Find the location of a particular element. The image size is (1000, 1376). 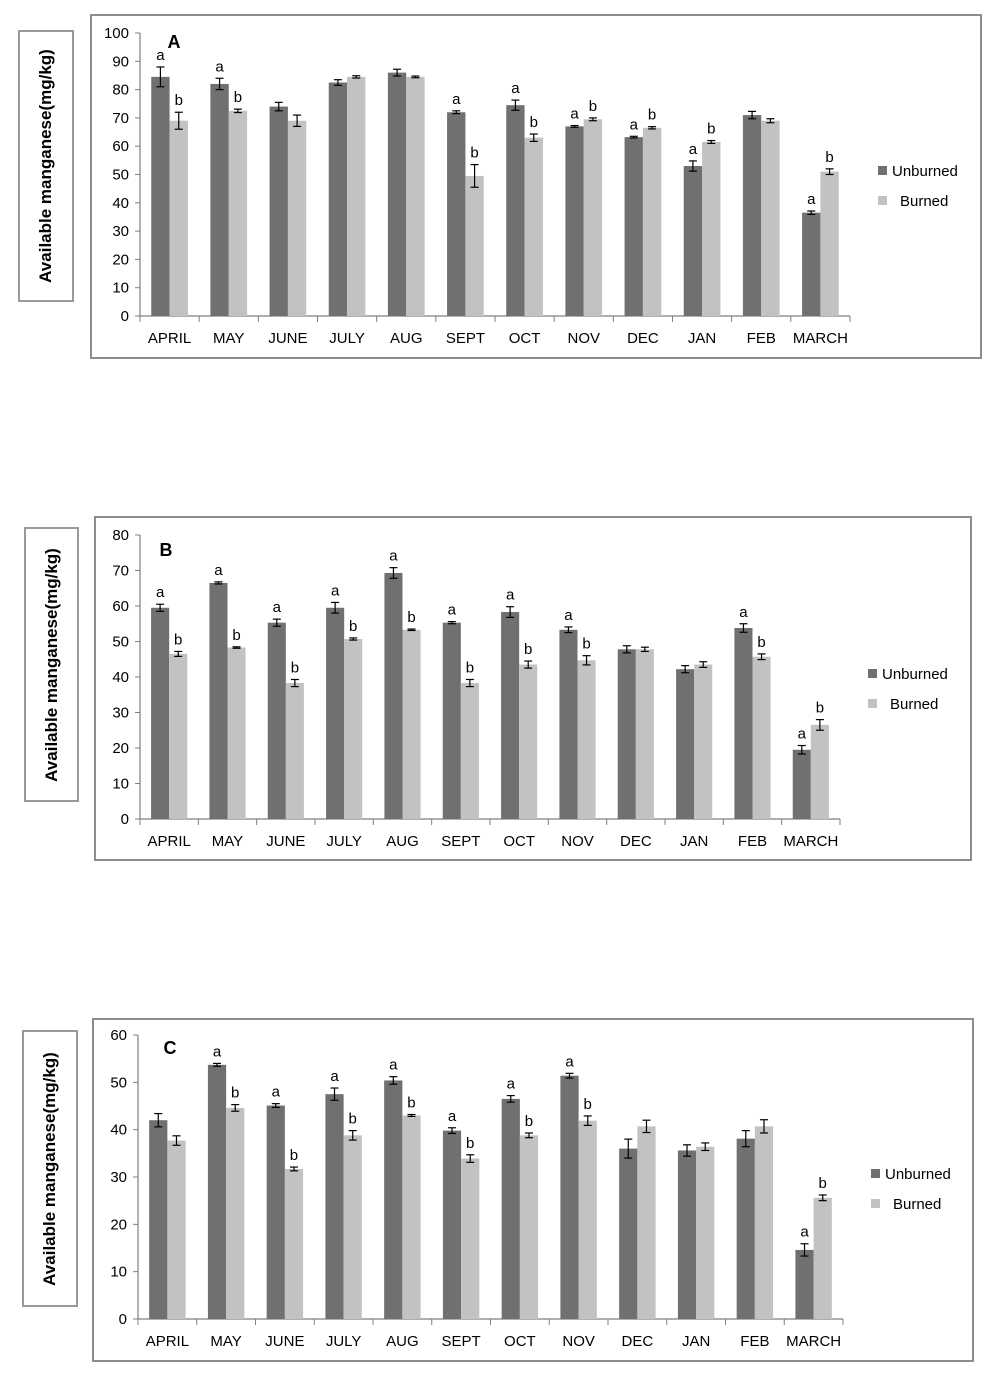

x-tick-label-a: JAN is located at coordinates (702, 338).